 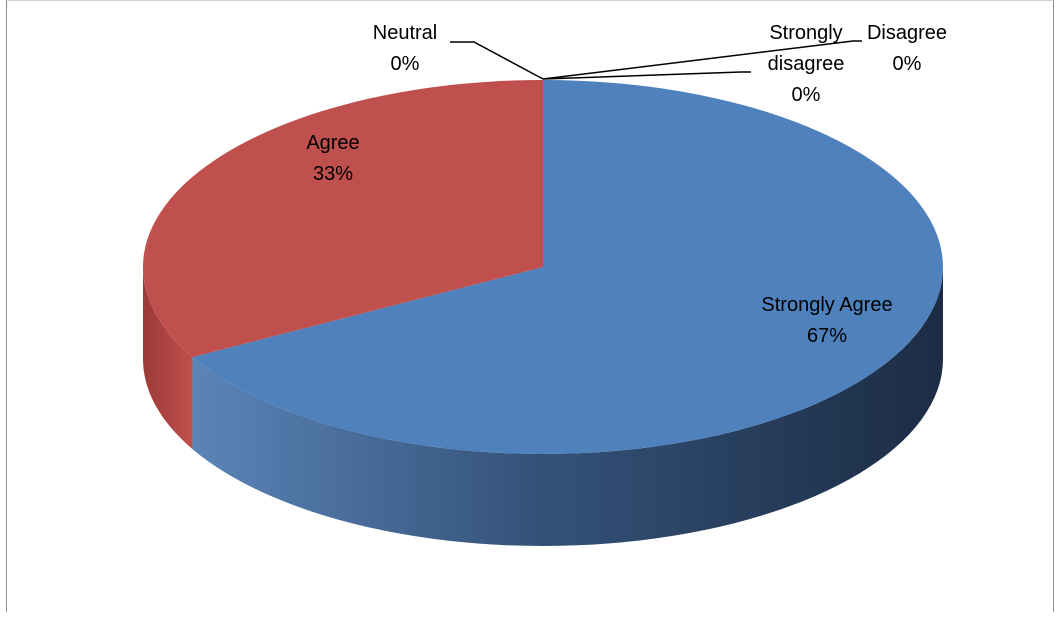 I want to click on label-category: Neutral, so click(x=405, y=33).